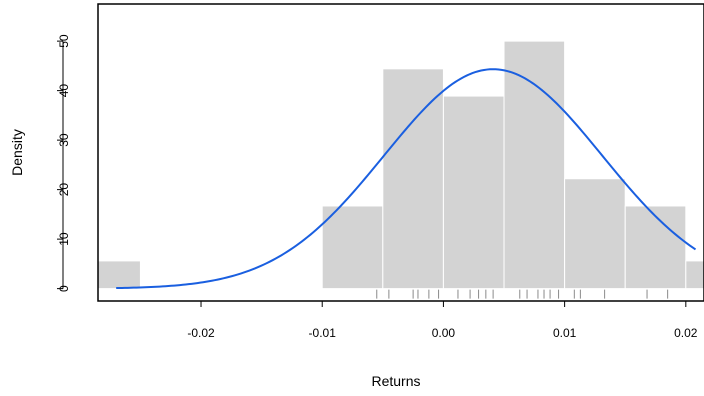  Describe the element at coordinates (64, 41) in the screenshot. I see `y-tick-label: 50` at that location.